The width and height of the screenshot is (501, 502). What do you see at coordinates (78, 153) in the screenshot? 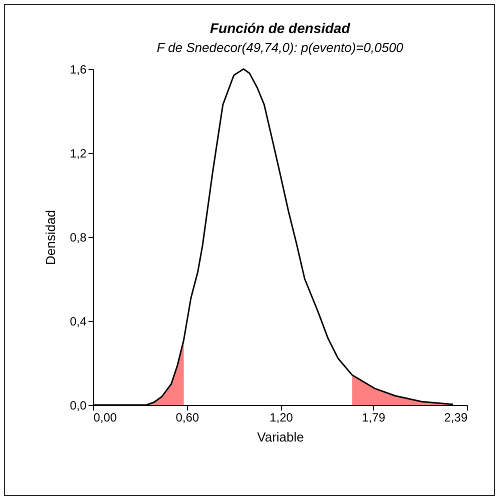
I see `y-tick-label: 1,2` at bounding box center [78, 153].